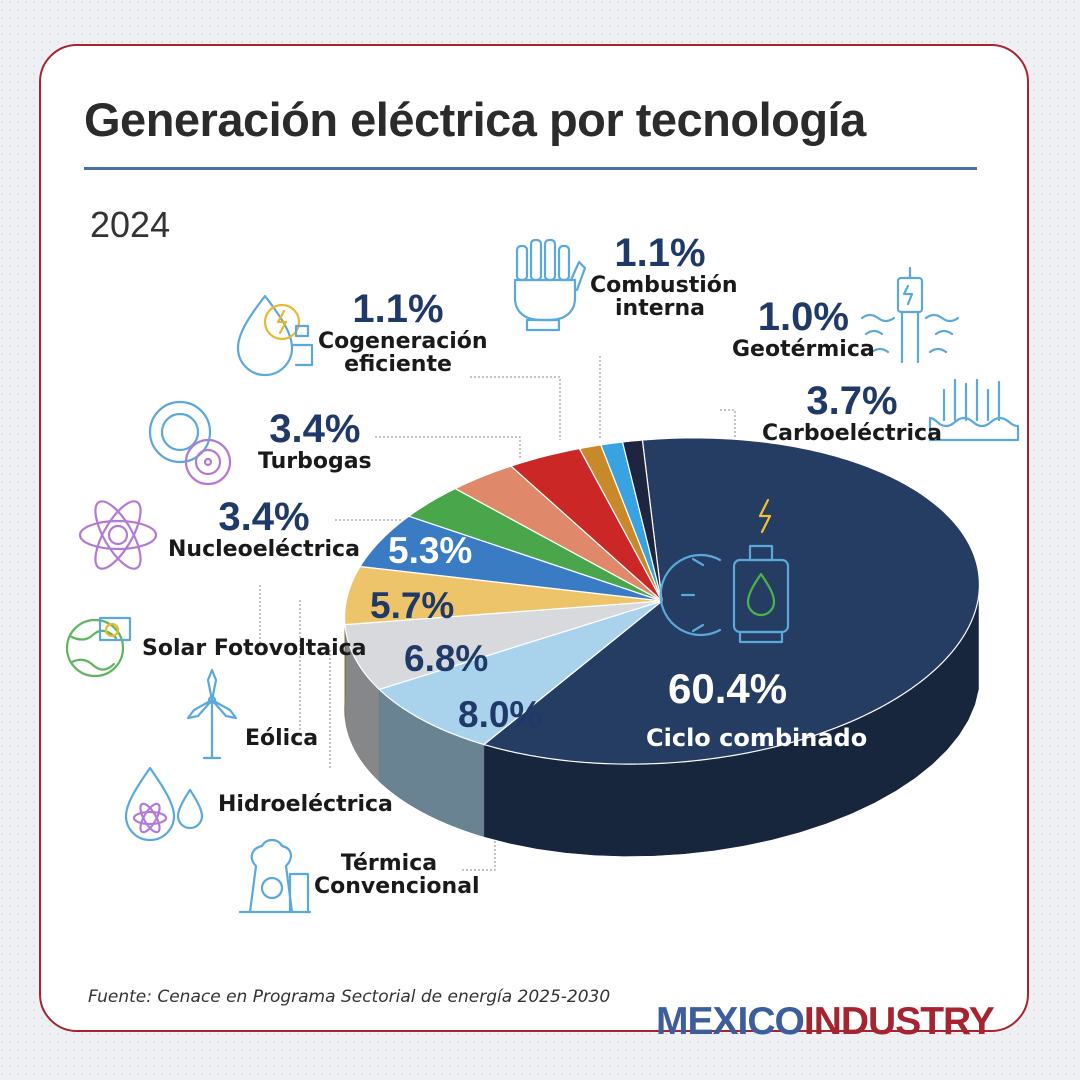  Describe the element at coordinates (475, 119) in the screenshot. I see `page-title: Generación eléctrica por tecnología` at that location.